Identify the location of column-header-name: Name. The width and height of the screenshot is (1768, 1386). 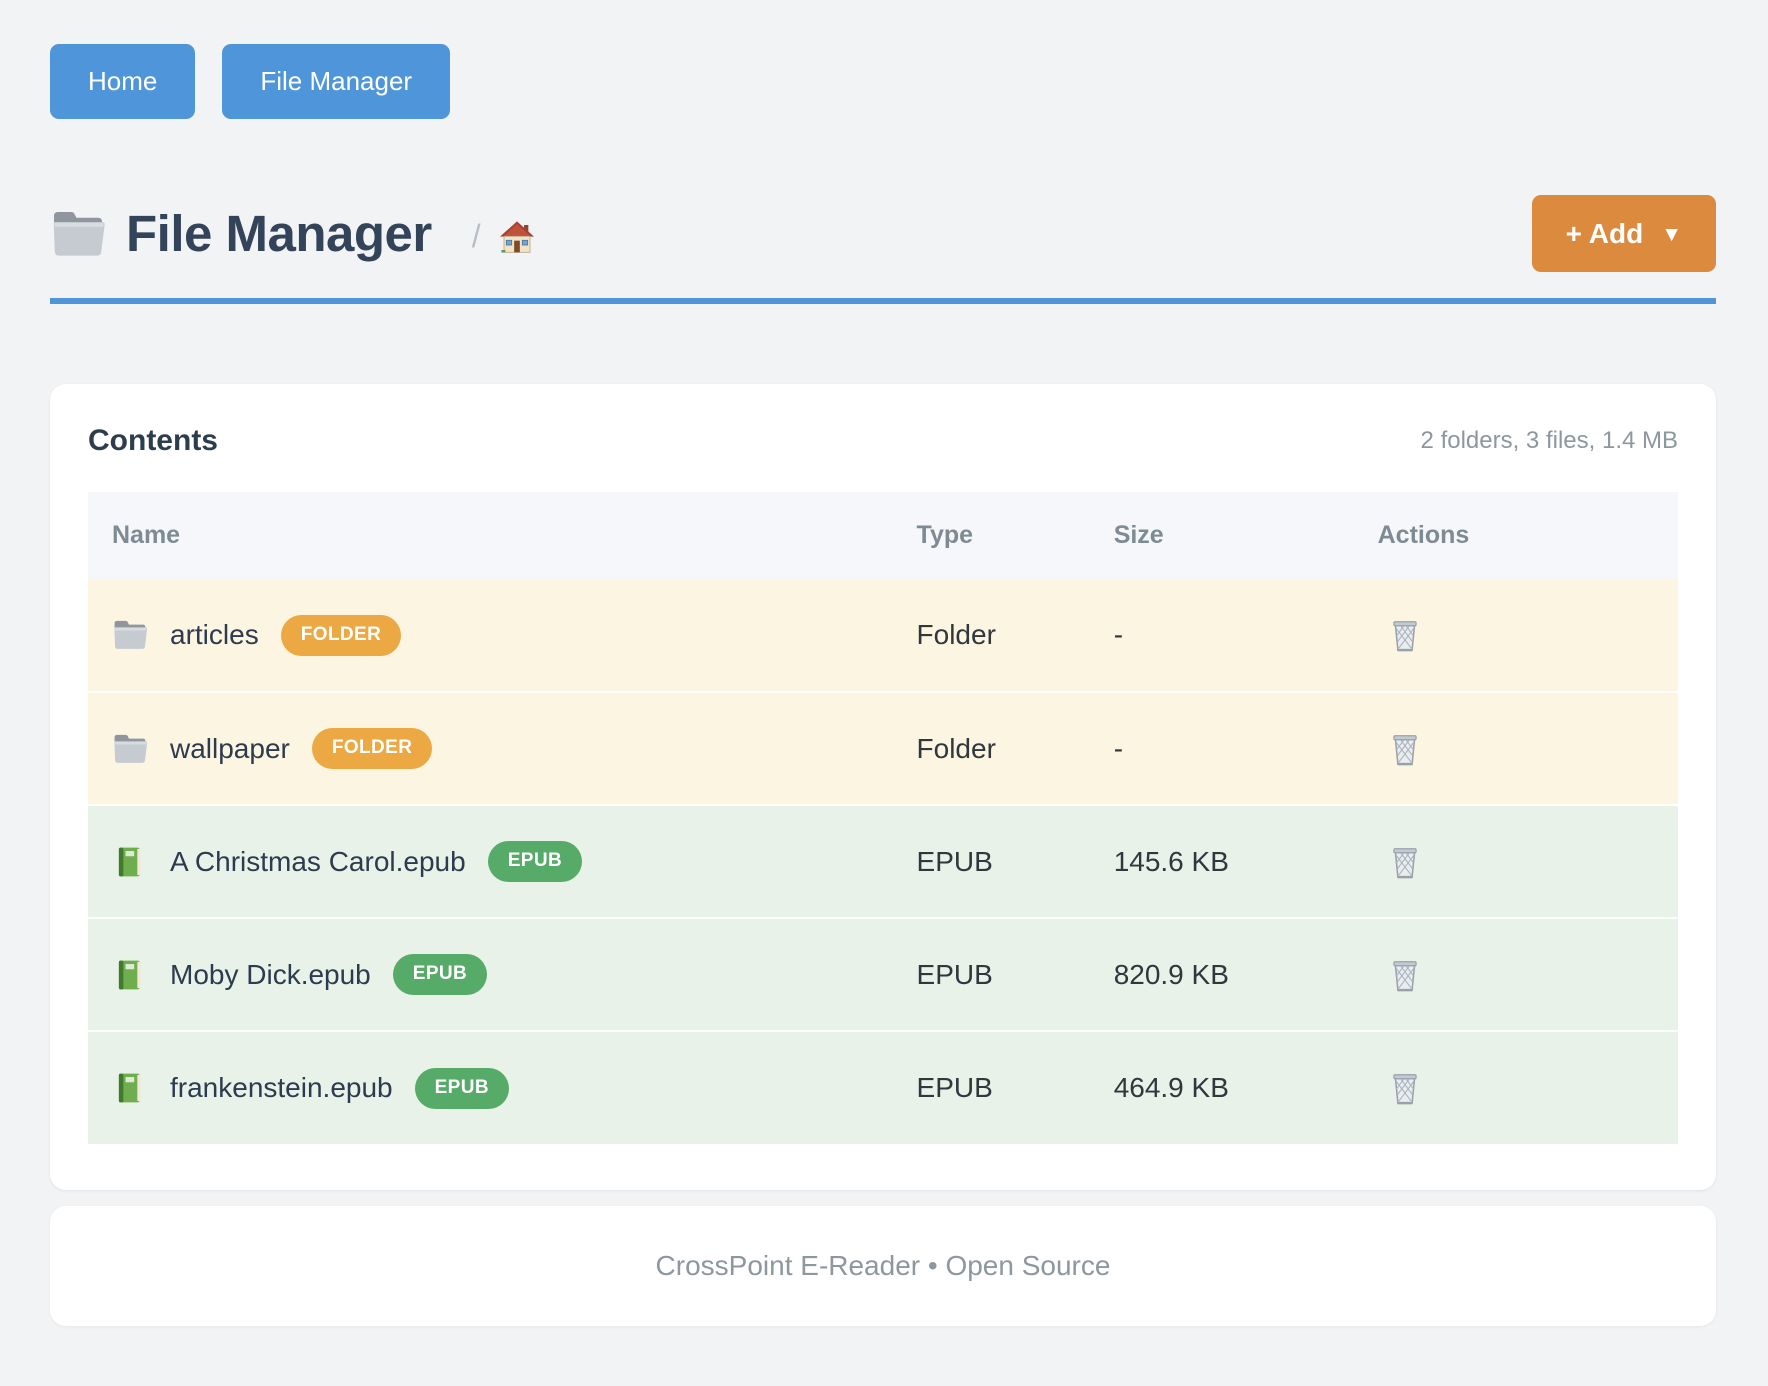
(490, 535).